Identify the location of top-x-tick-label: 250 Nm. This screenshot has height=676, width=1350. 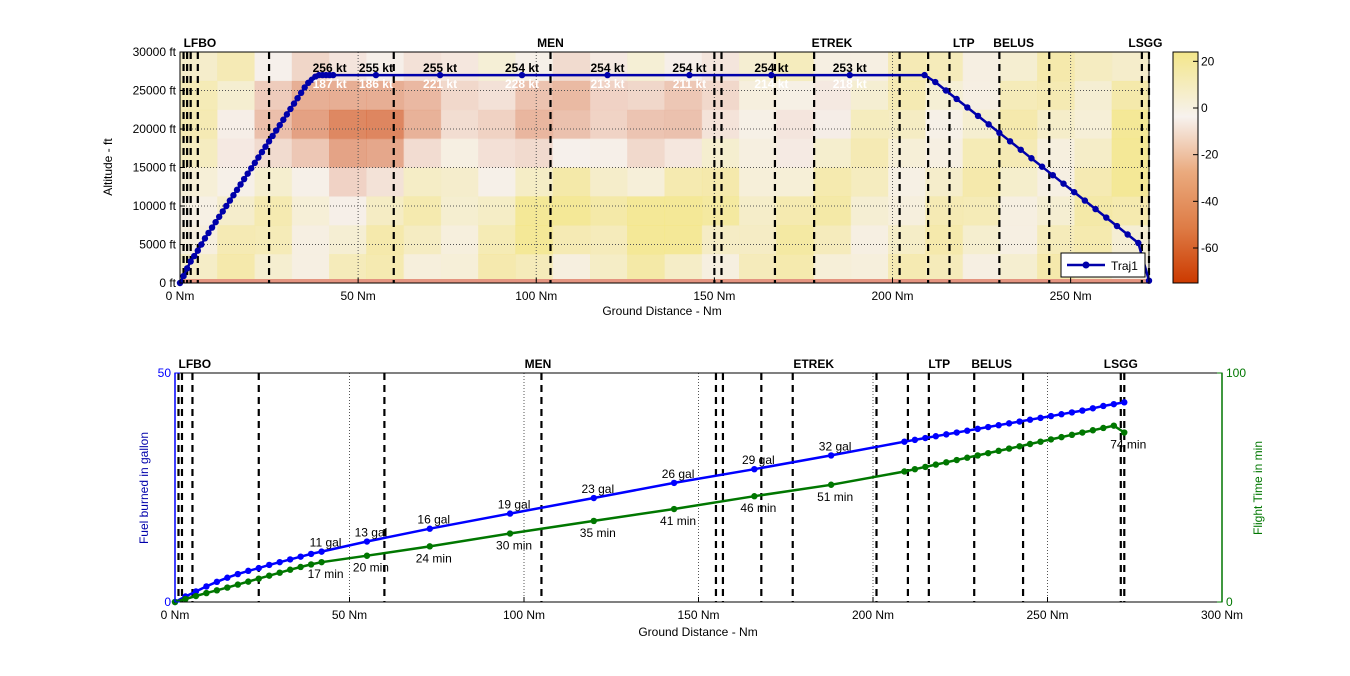
(1071, 296).